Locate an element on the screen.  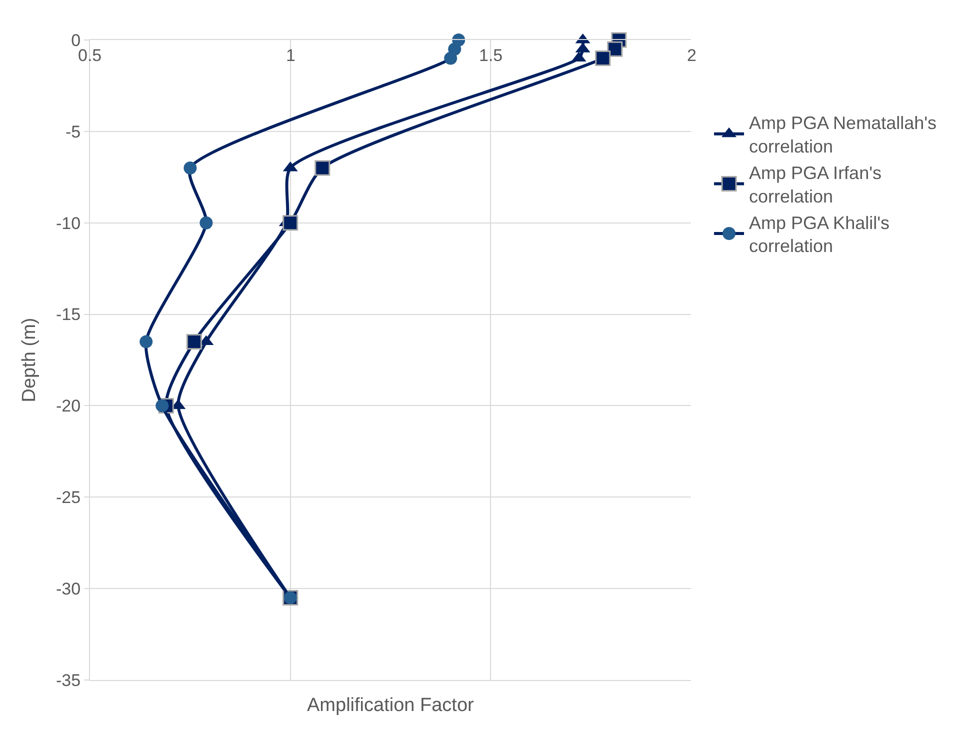
x-tick-label: 2 is located at coordinates (691, 55).